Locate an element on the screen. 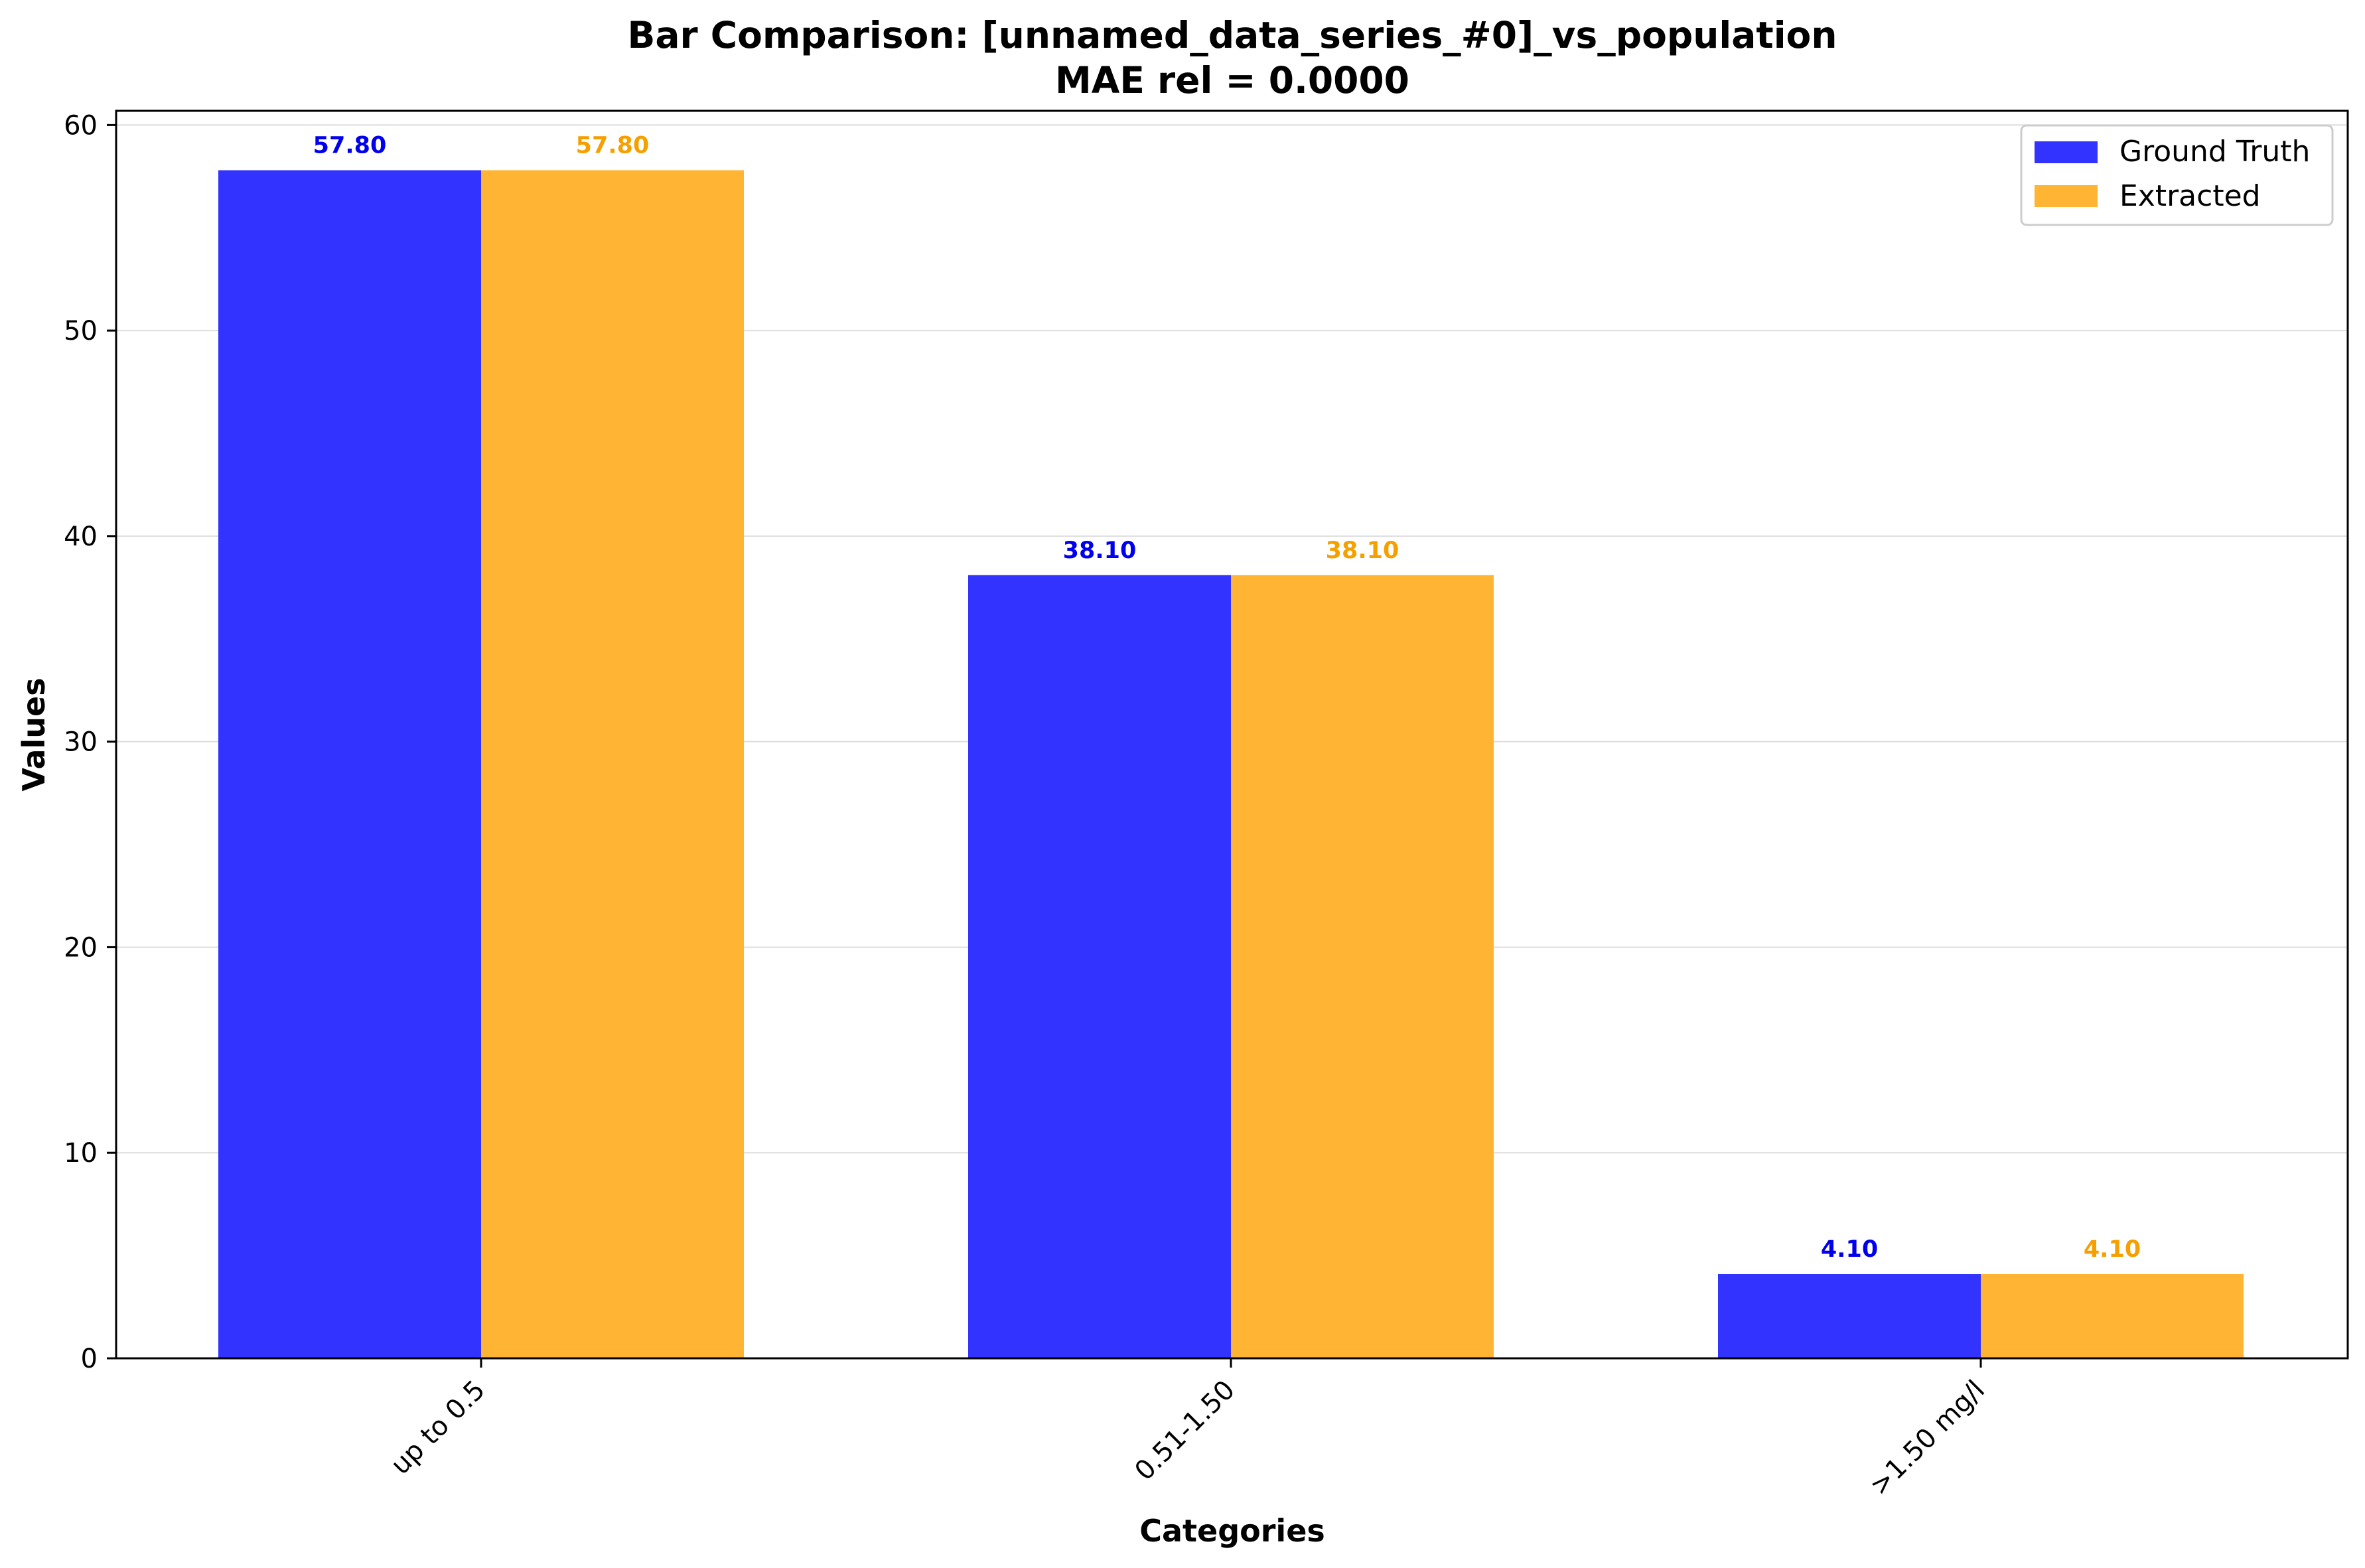  y-axis: 0 10 20 30 40 50 60 is located at coordinates (90, 742).